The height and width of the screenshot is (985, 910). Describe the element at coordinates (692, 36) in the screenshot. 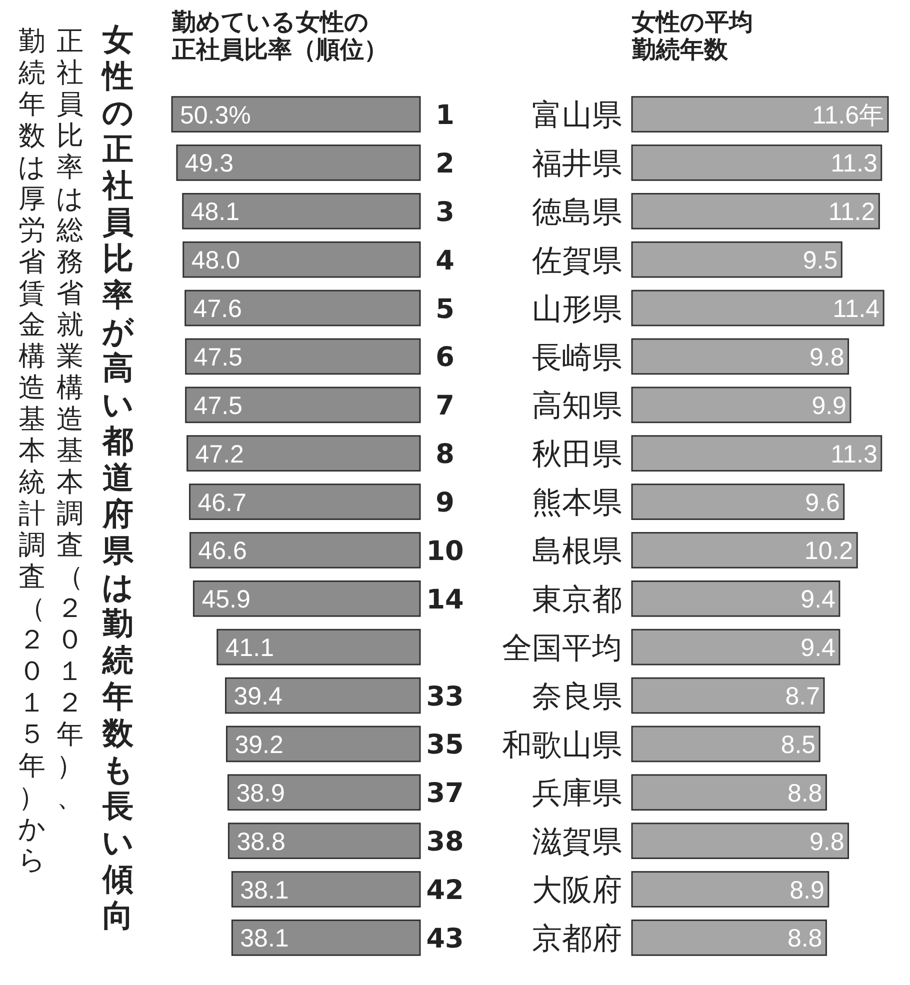

I see `chart-title: 女性の平均勤続年数` at that location.